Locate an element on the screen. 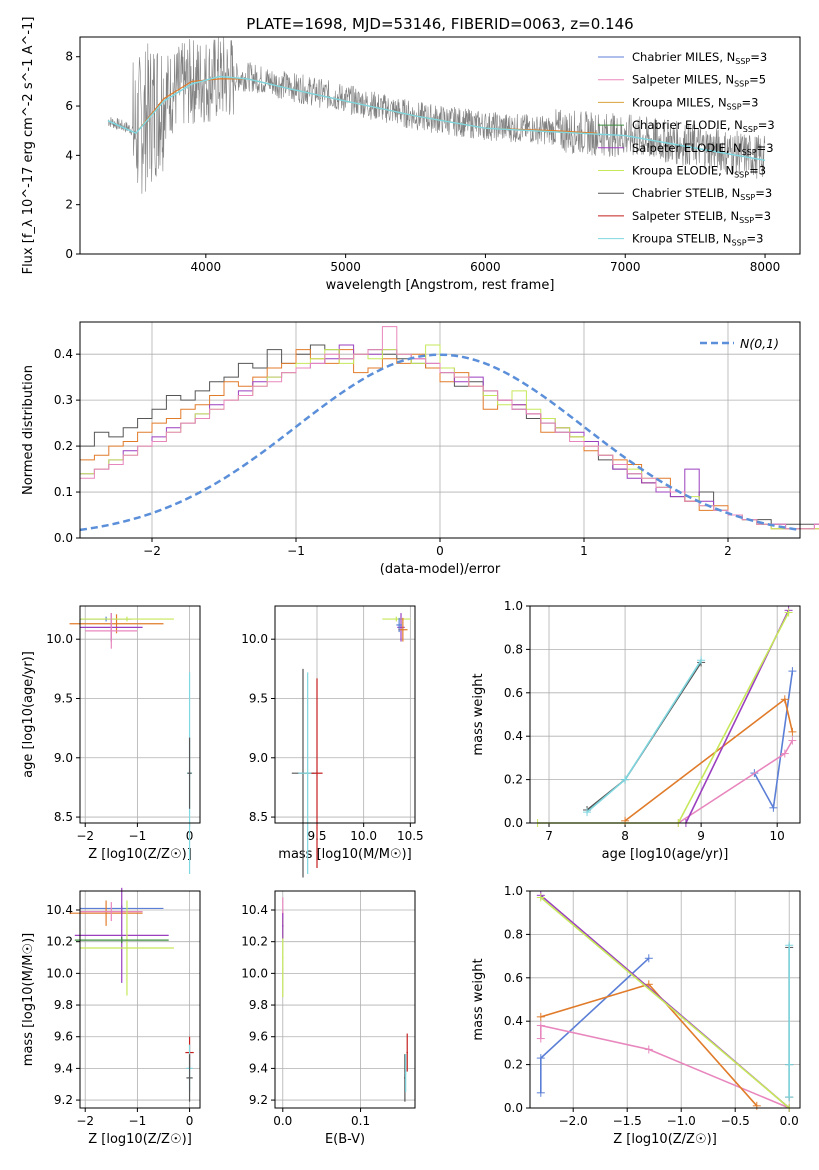  y-axis-label: Normed distribution is located at coordinates (28, 430).